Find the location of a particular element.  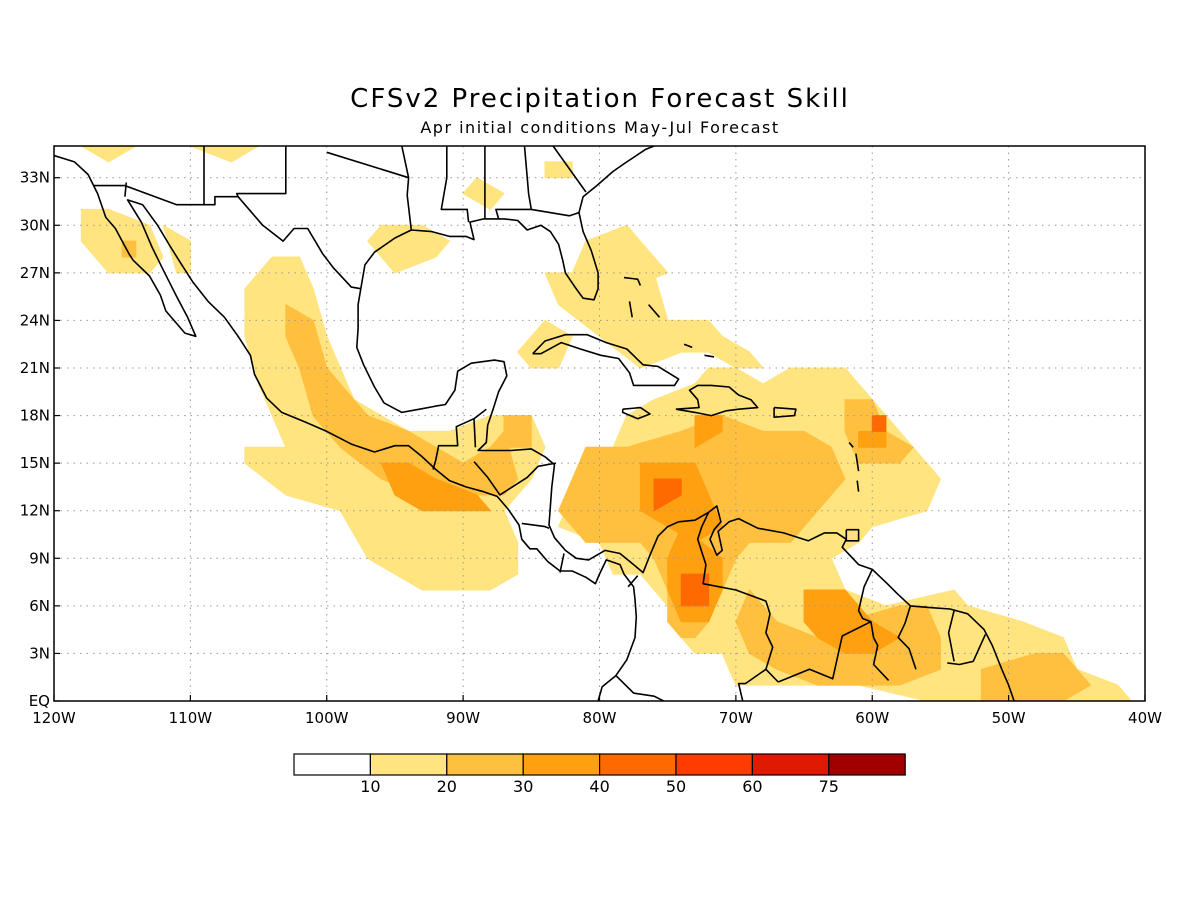

y-tick-label: 6N is located at coordinates (39, 606).